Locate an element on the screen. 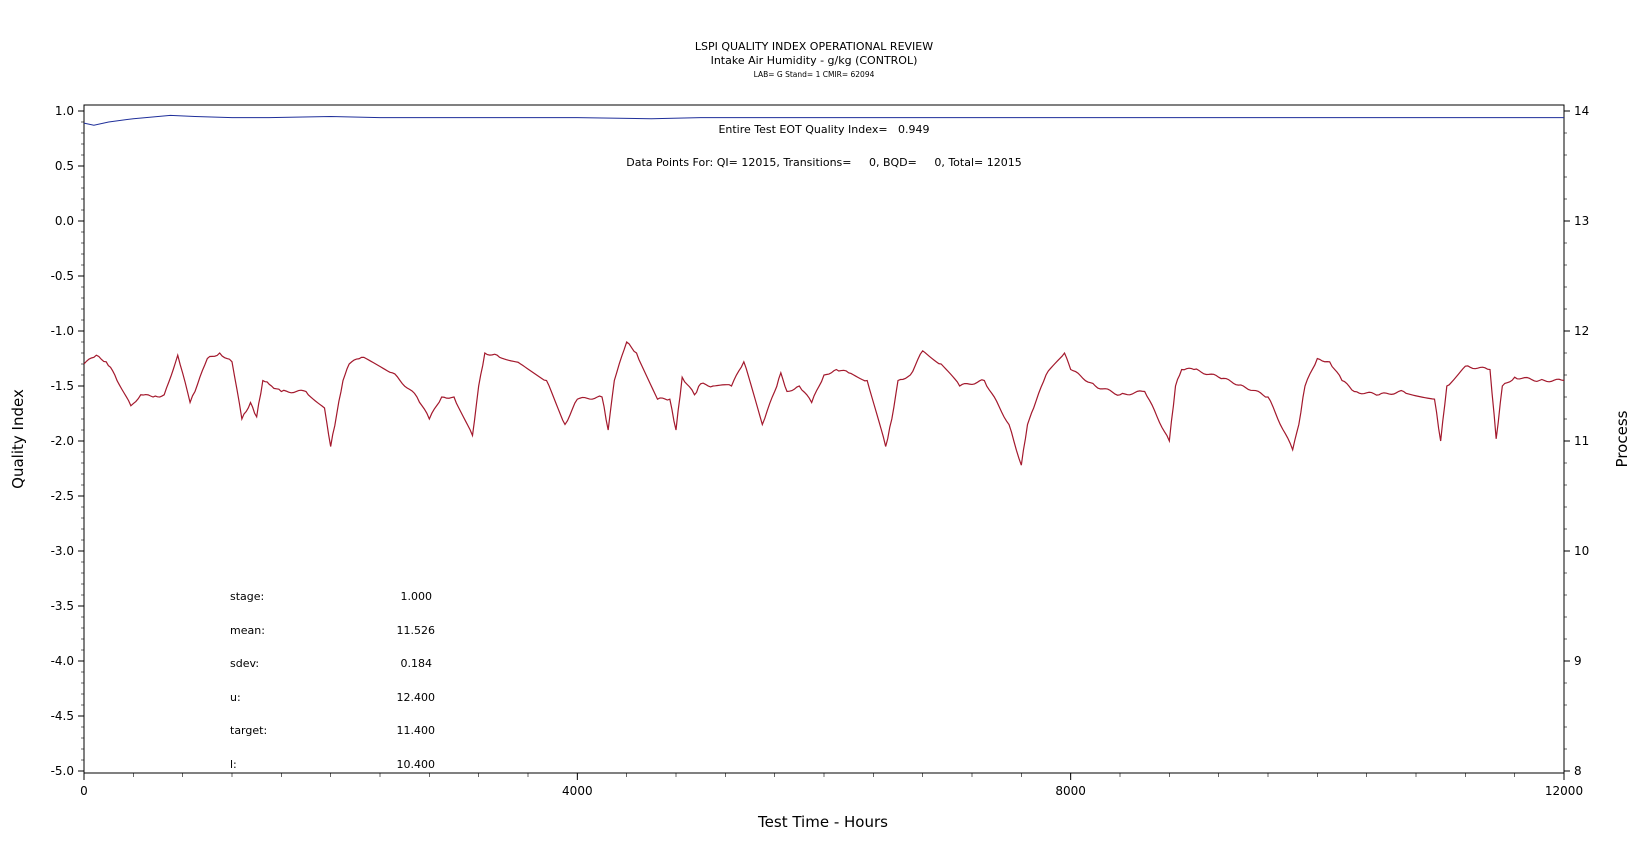 The height and width of the screenshot is (845, 1648). x-tick-label: 12000 is located at coordinates (1564, 791).